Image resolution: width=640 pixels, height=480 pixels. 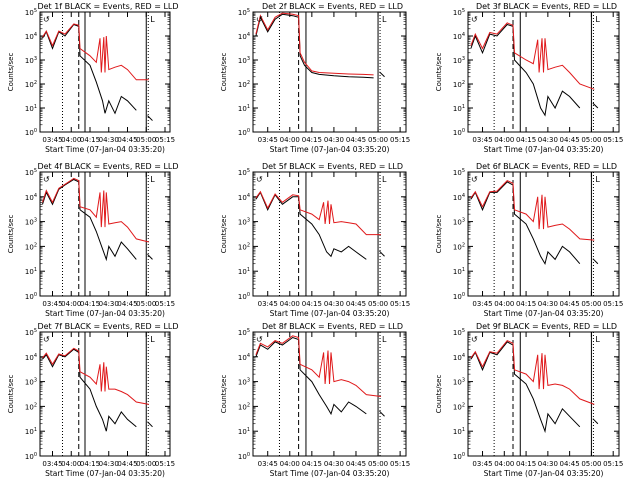 I want to click on panel-3-xtick-label: 04:00, so click(x=504, y=140).